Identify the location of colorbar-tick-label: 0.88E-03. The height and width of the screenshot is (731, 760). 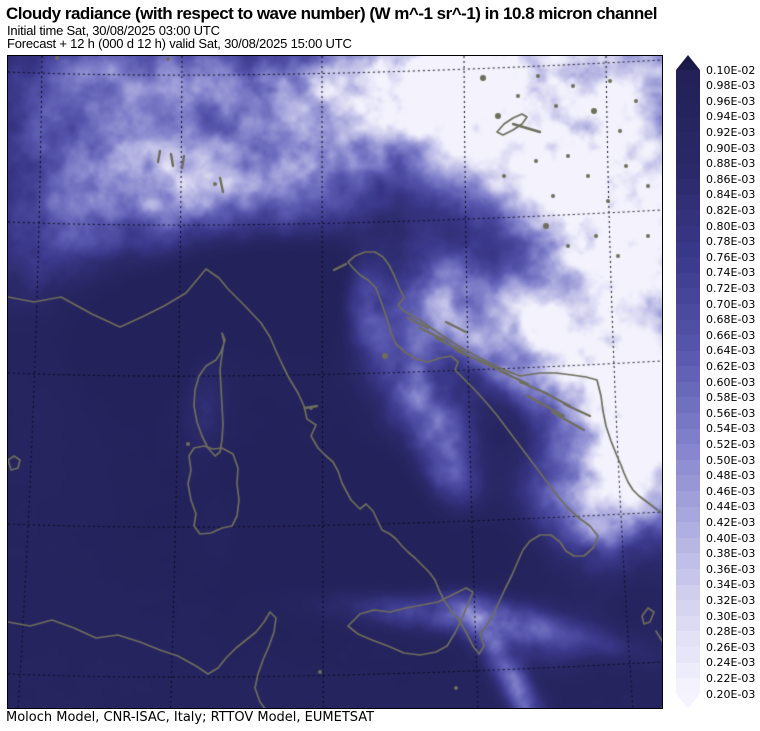
(731, 164).